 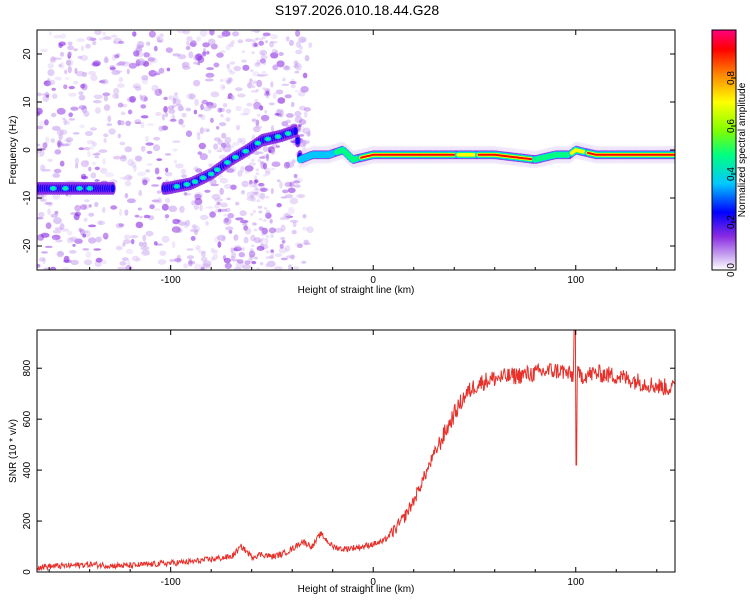 I want to click on spectrogram-x-axis-label: Height of straight line (km), so click(x=356, y=290).